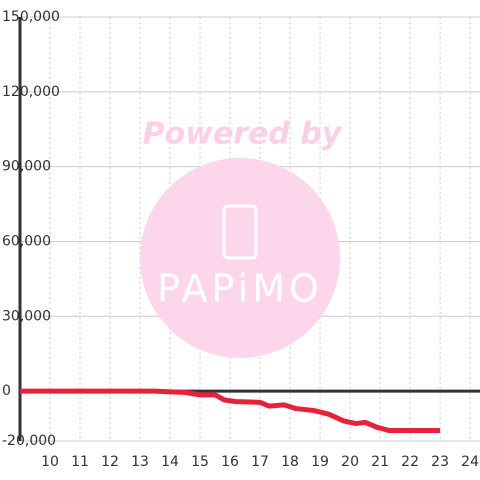 The image size is (480, 480). I want to click on watermark-text: Powered by, so click(243, 134).